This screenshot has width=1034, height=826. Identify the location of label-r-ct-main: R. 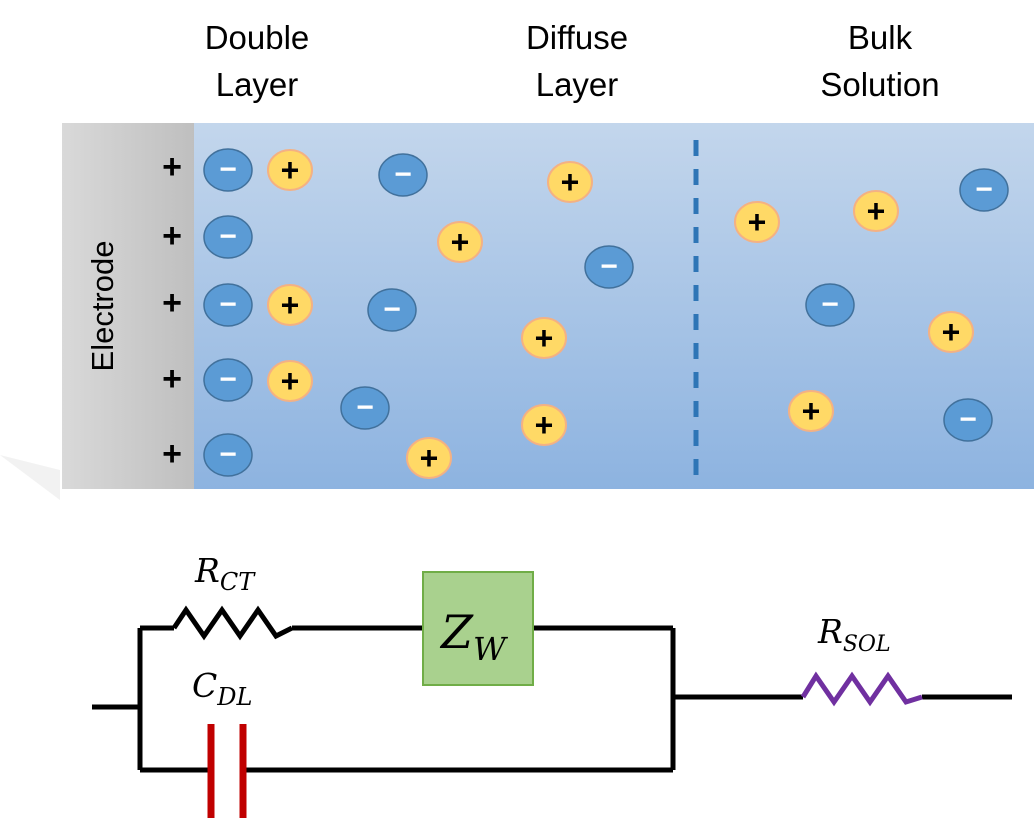
(207, 570).